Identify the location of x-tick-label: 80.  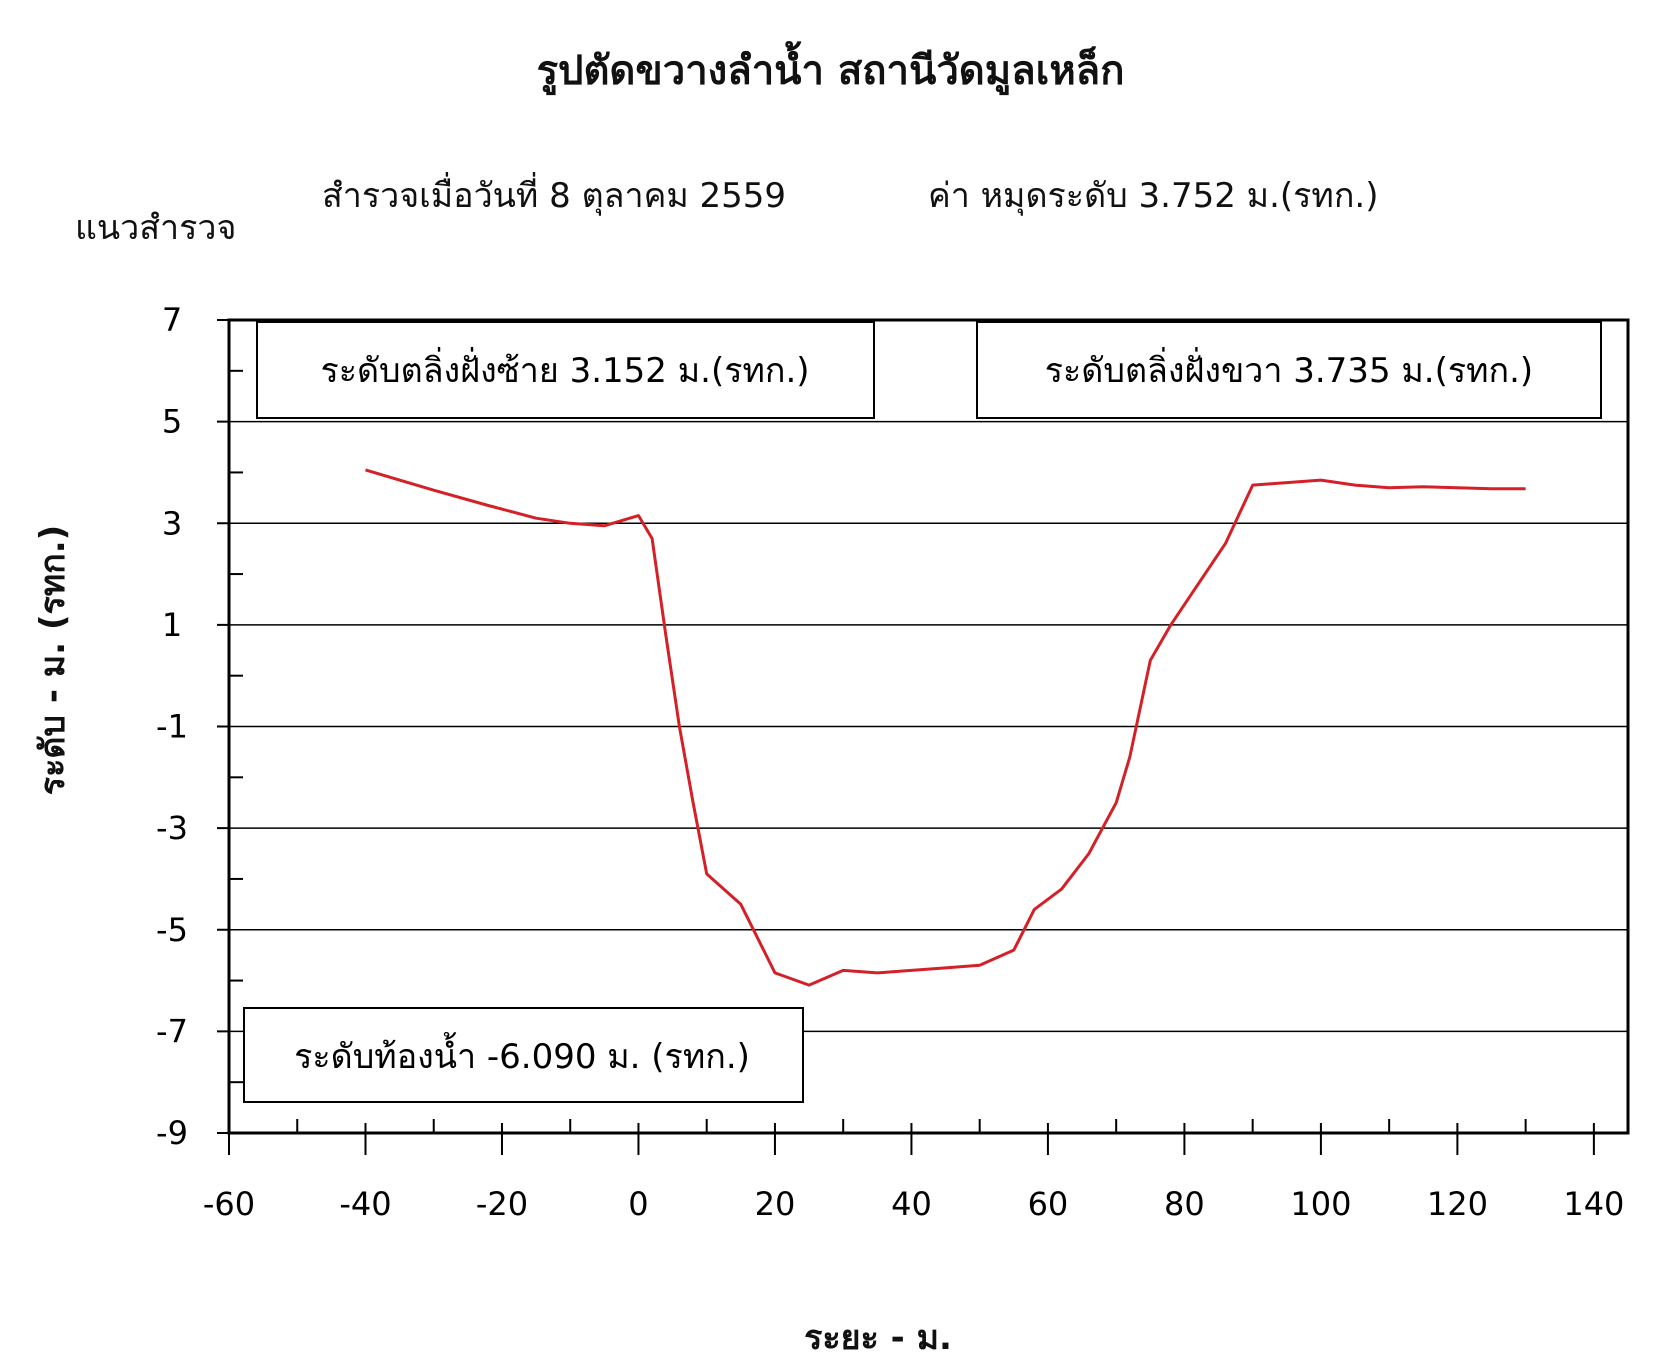
(1184, 1204).